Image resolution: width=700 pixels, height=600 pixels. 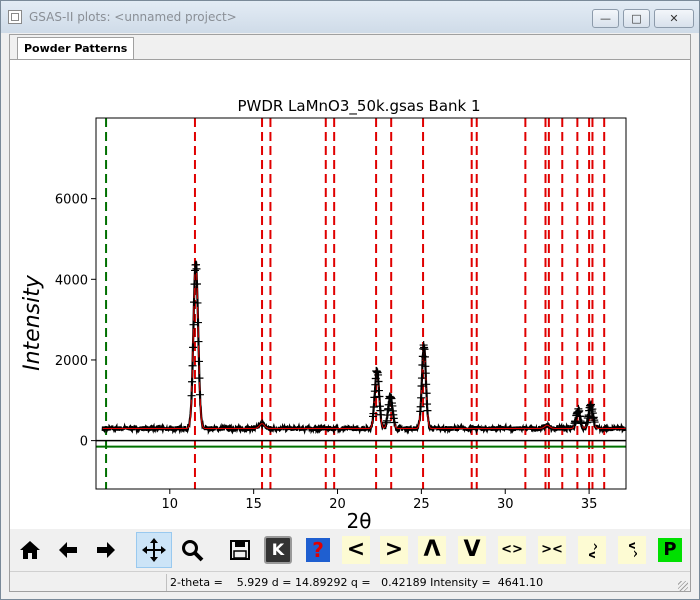 I want to click on scale-up-button: Λ, so click(x=432, y=550).